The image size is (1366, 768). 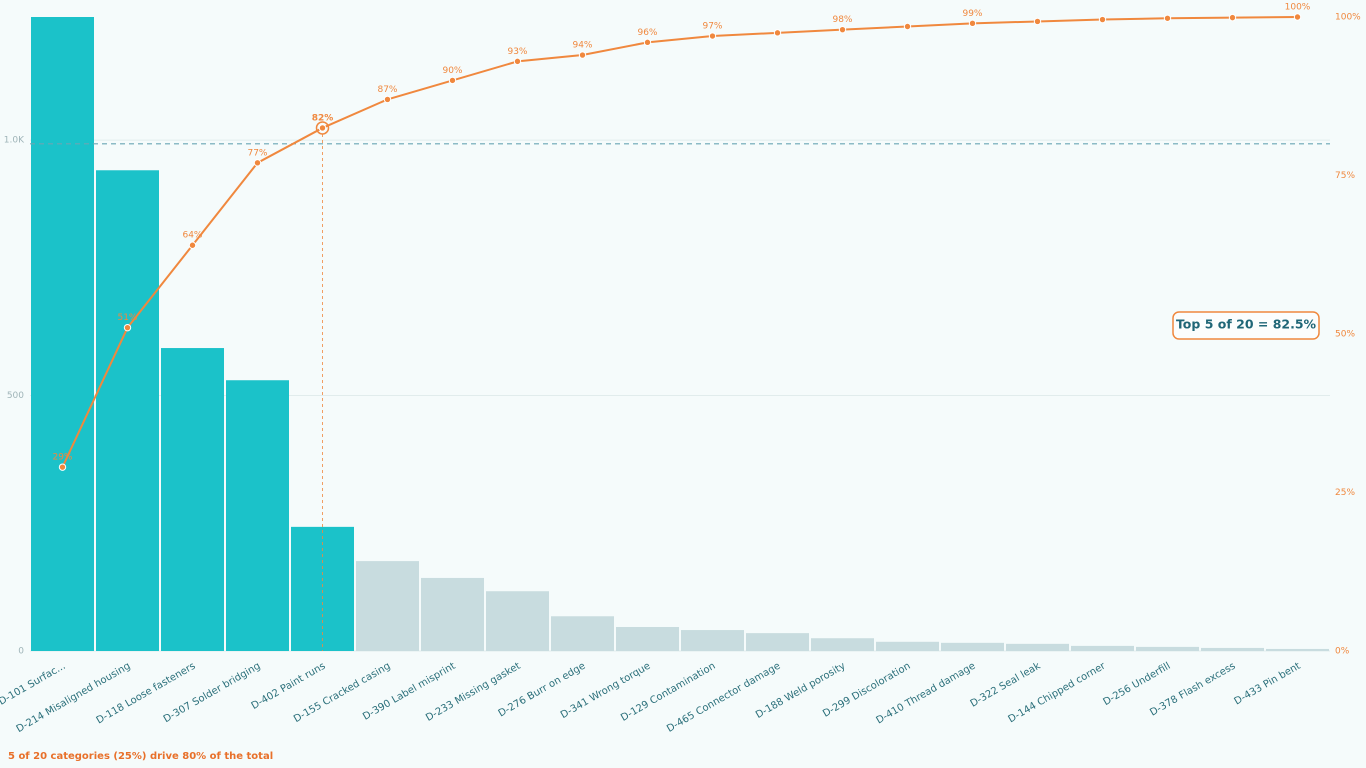 I want to click on x-tick-label: D-214 Misaligned housing, so click(x=74, y=698).